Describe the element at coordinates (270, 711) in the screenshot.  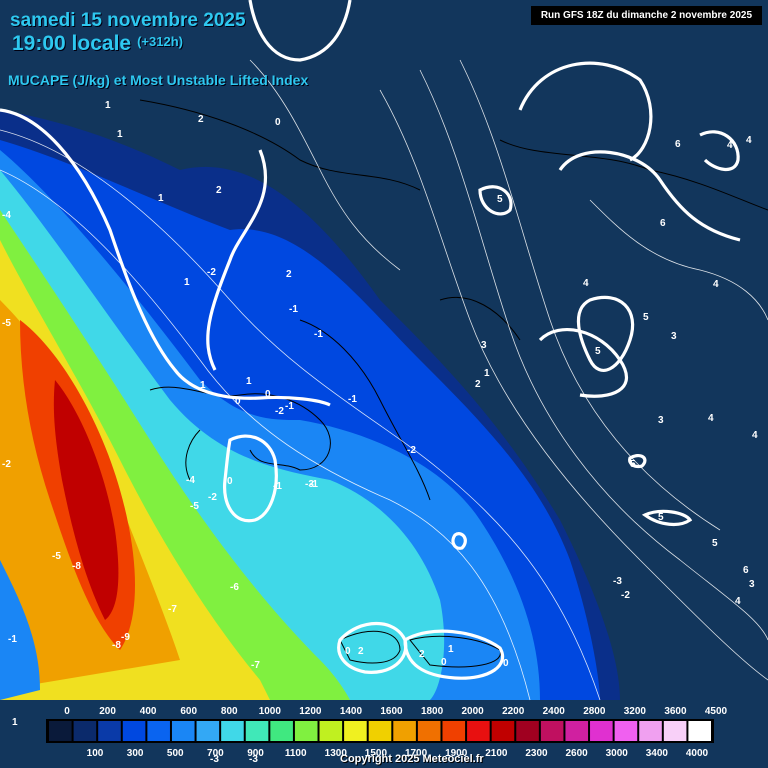
I see `legend-tick-top: 1000` at that location.